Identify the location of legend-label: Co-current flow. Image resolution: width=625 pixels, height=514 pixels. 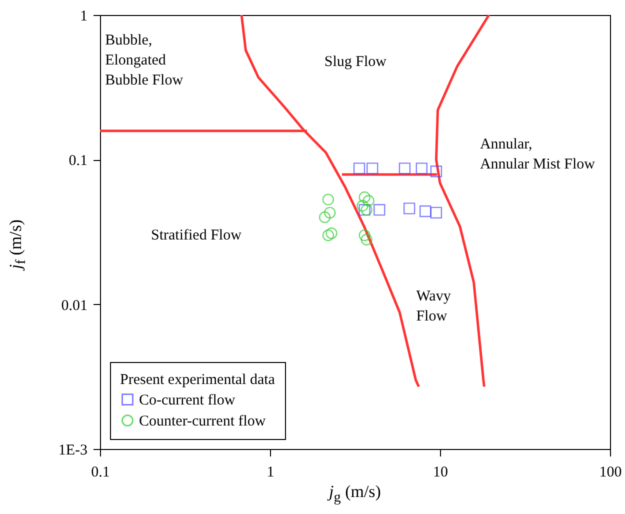
(187, 400).